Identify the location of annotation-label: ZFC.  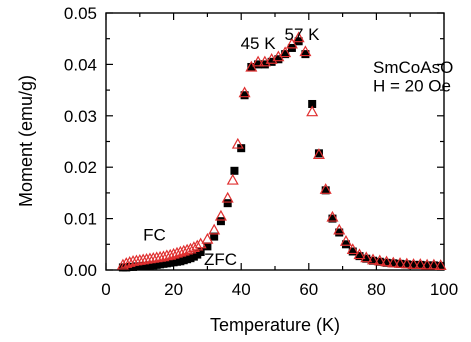
(220, 259).